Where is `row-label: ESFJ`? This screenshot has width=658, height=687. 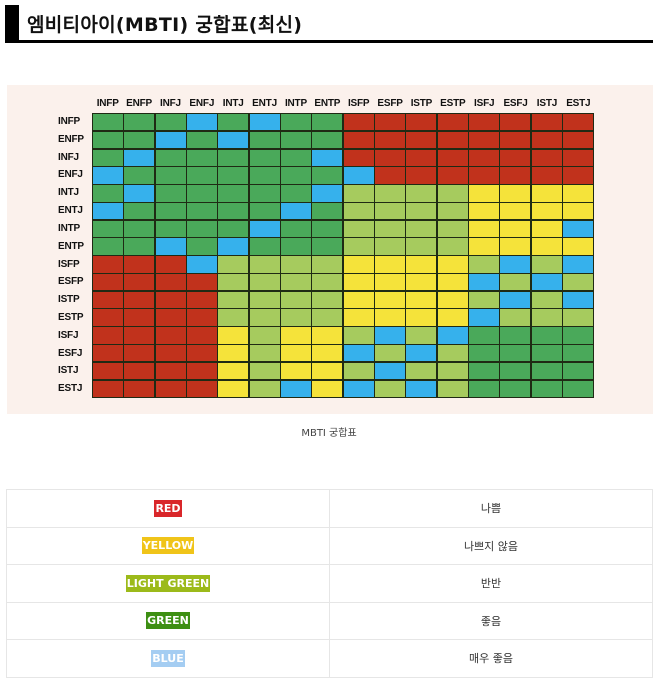
row-label: ESFJ is located at coordinates (70, 353).